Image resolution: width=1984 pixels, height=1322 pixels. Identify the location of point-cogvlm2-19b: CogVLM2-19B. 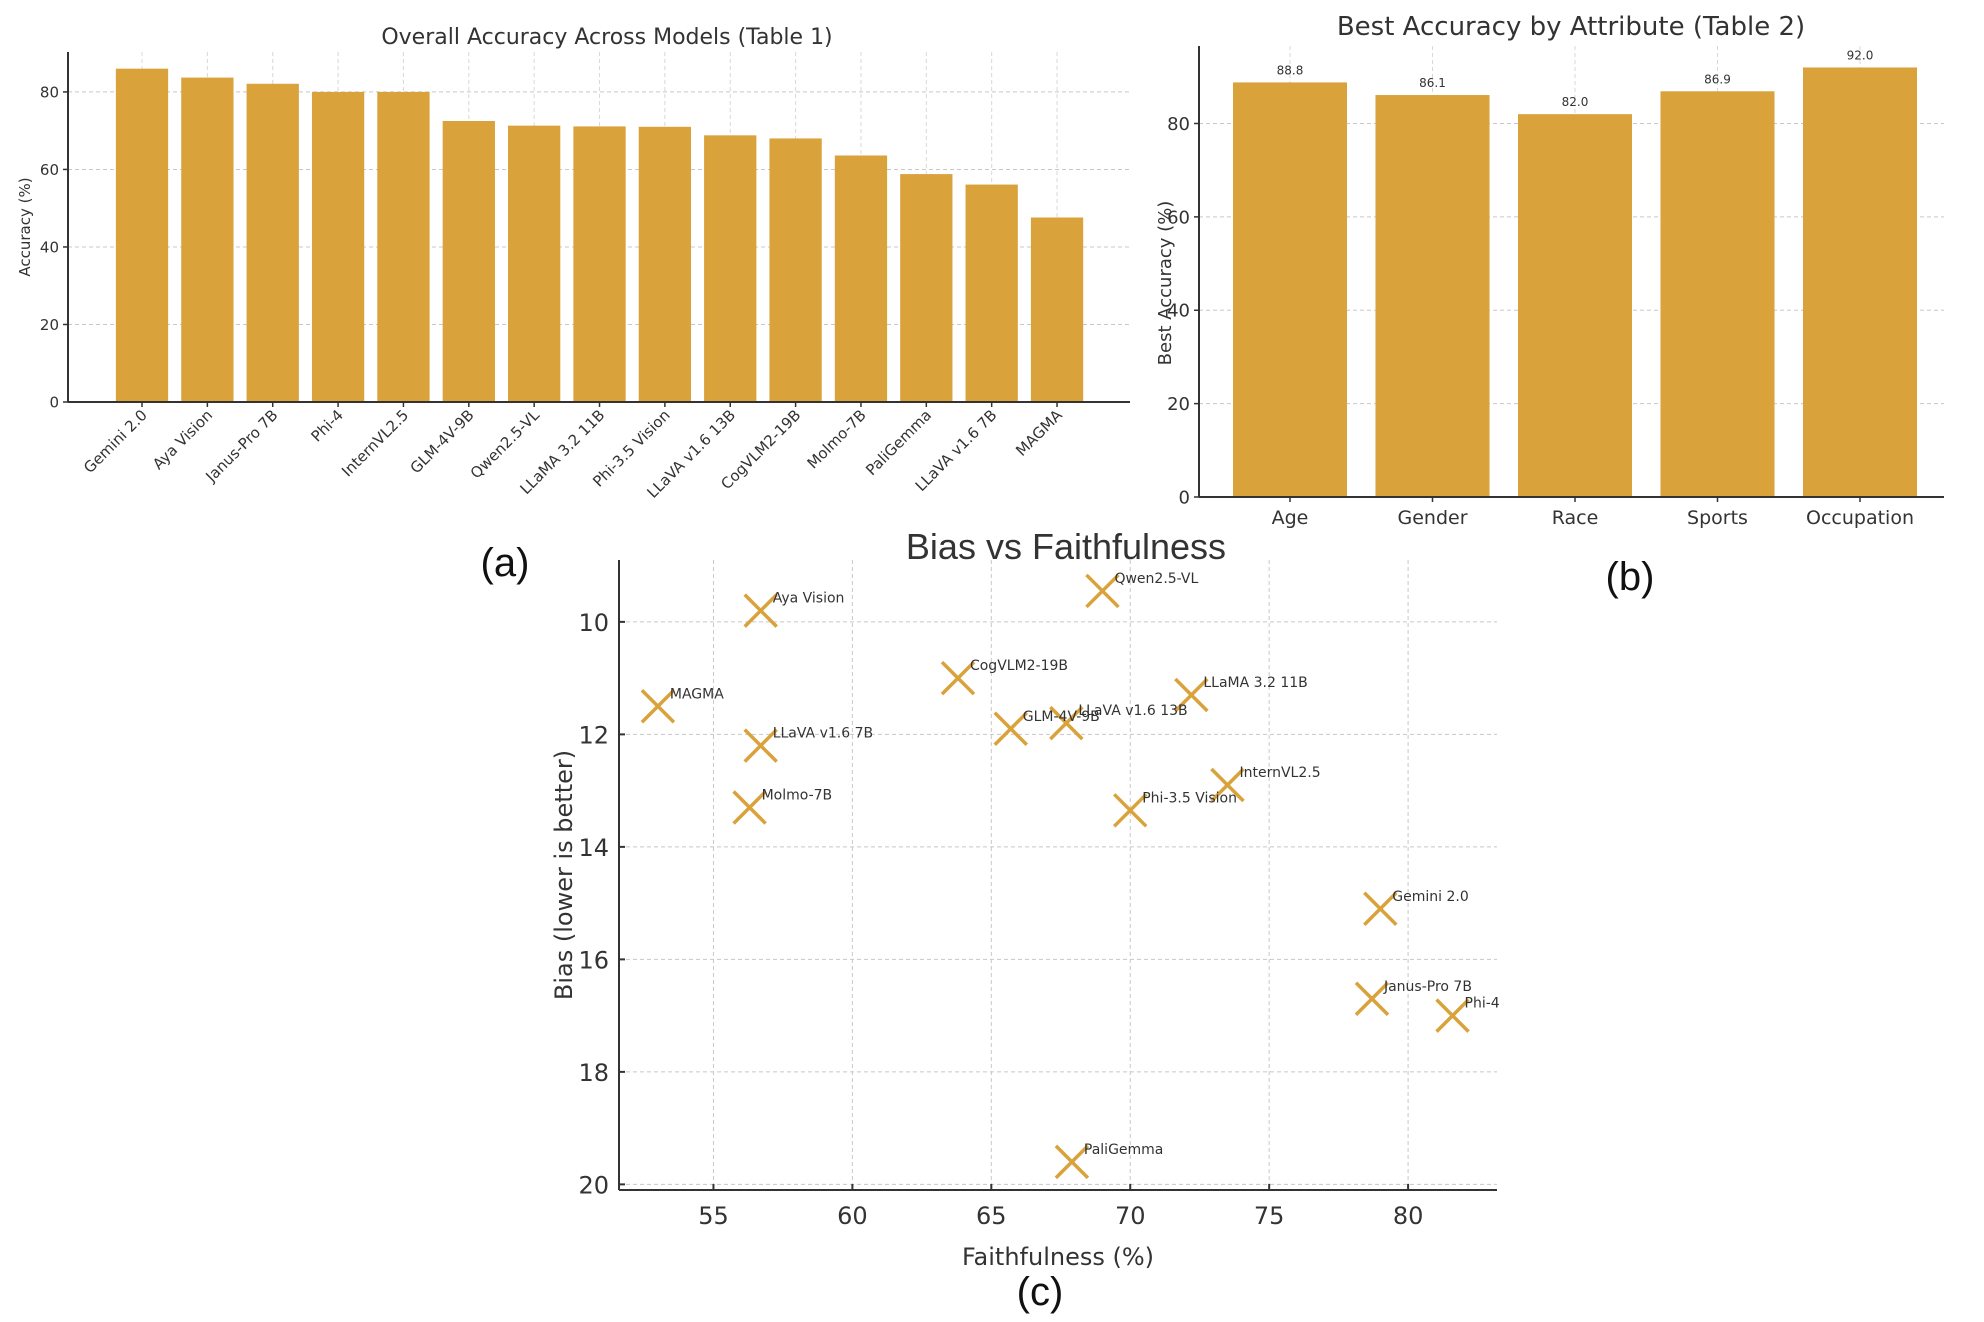
(1004, 677).